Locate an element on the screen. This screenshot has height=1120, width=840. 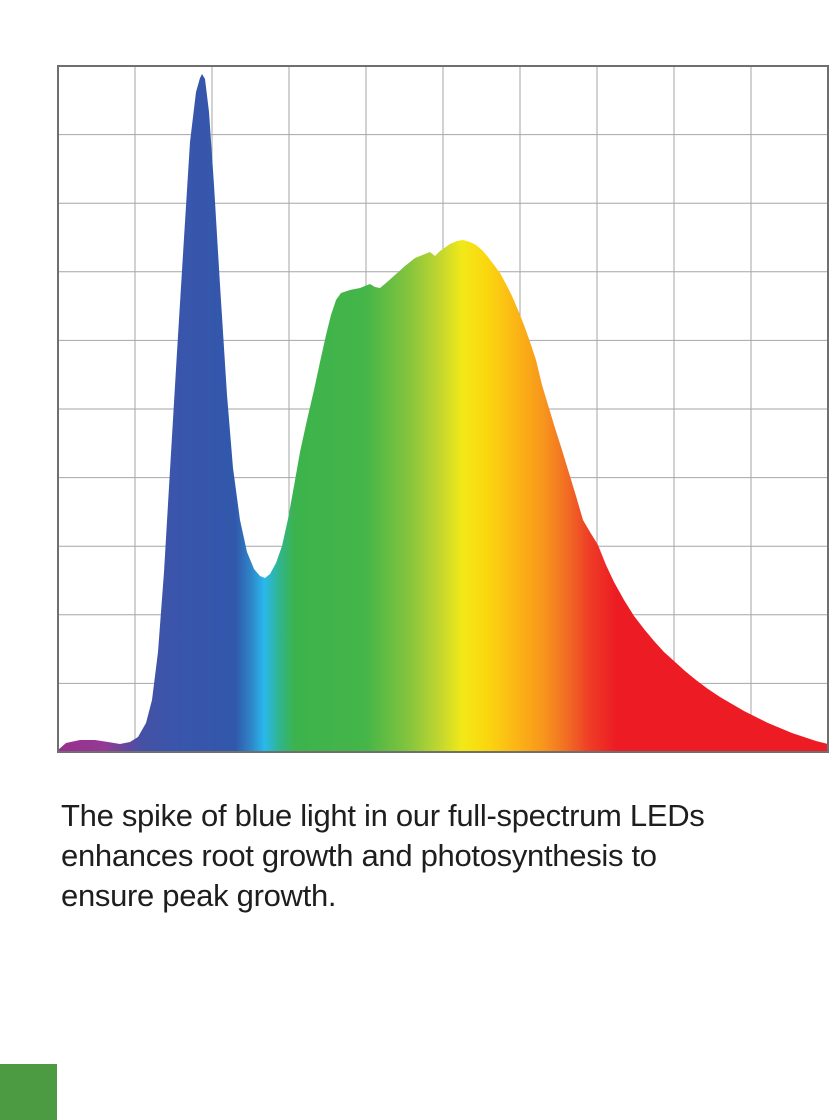
caption-line-3: ensure peak growth. is located at coordinates (199, 895).